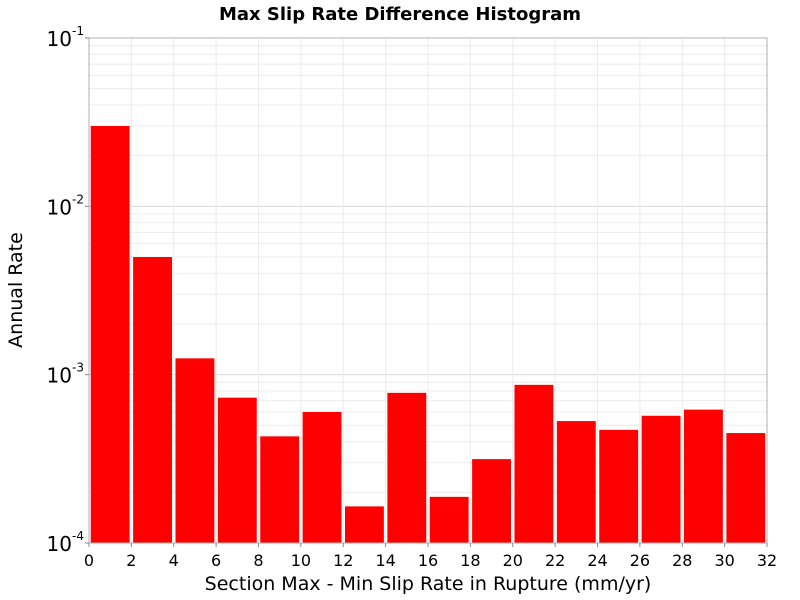 The width and height of the screenshot is (800, 600). Describe the element at coordinates (301, 560) in the screenshot. I see `x-tick-label: 10` at that location.